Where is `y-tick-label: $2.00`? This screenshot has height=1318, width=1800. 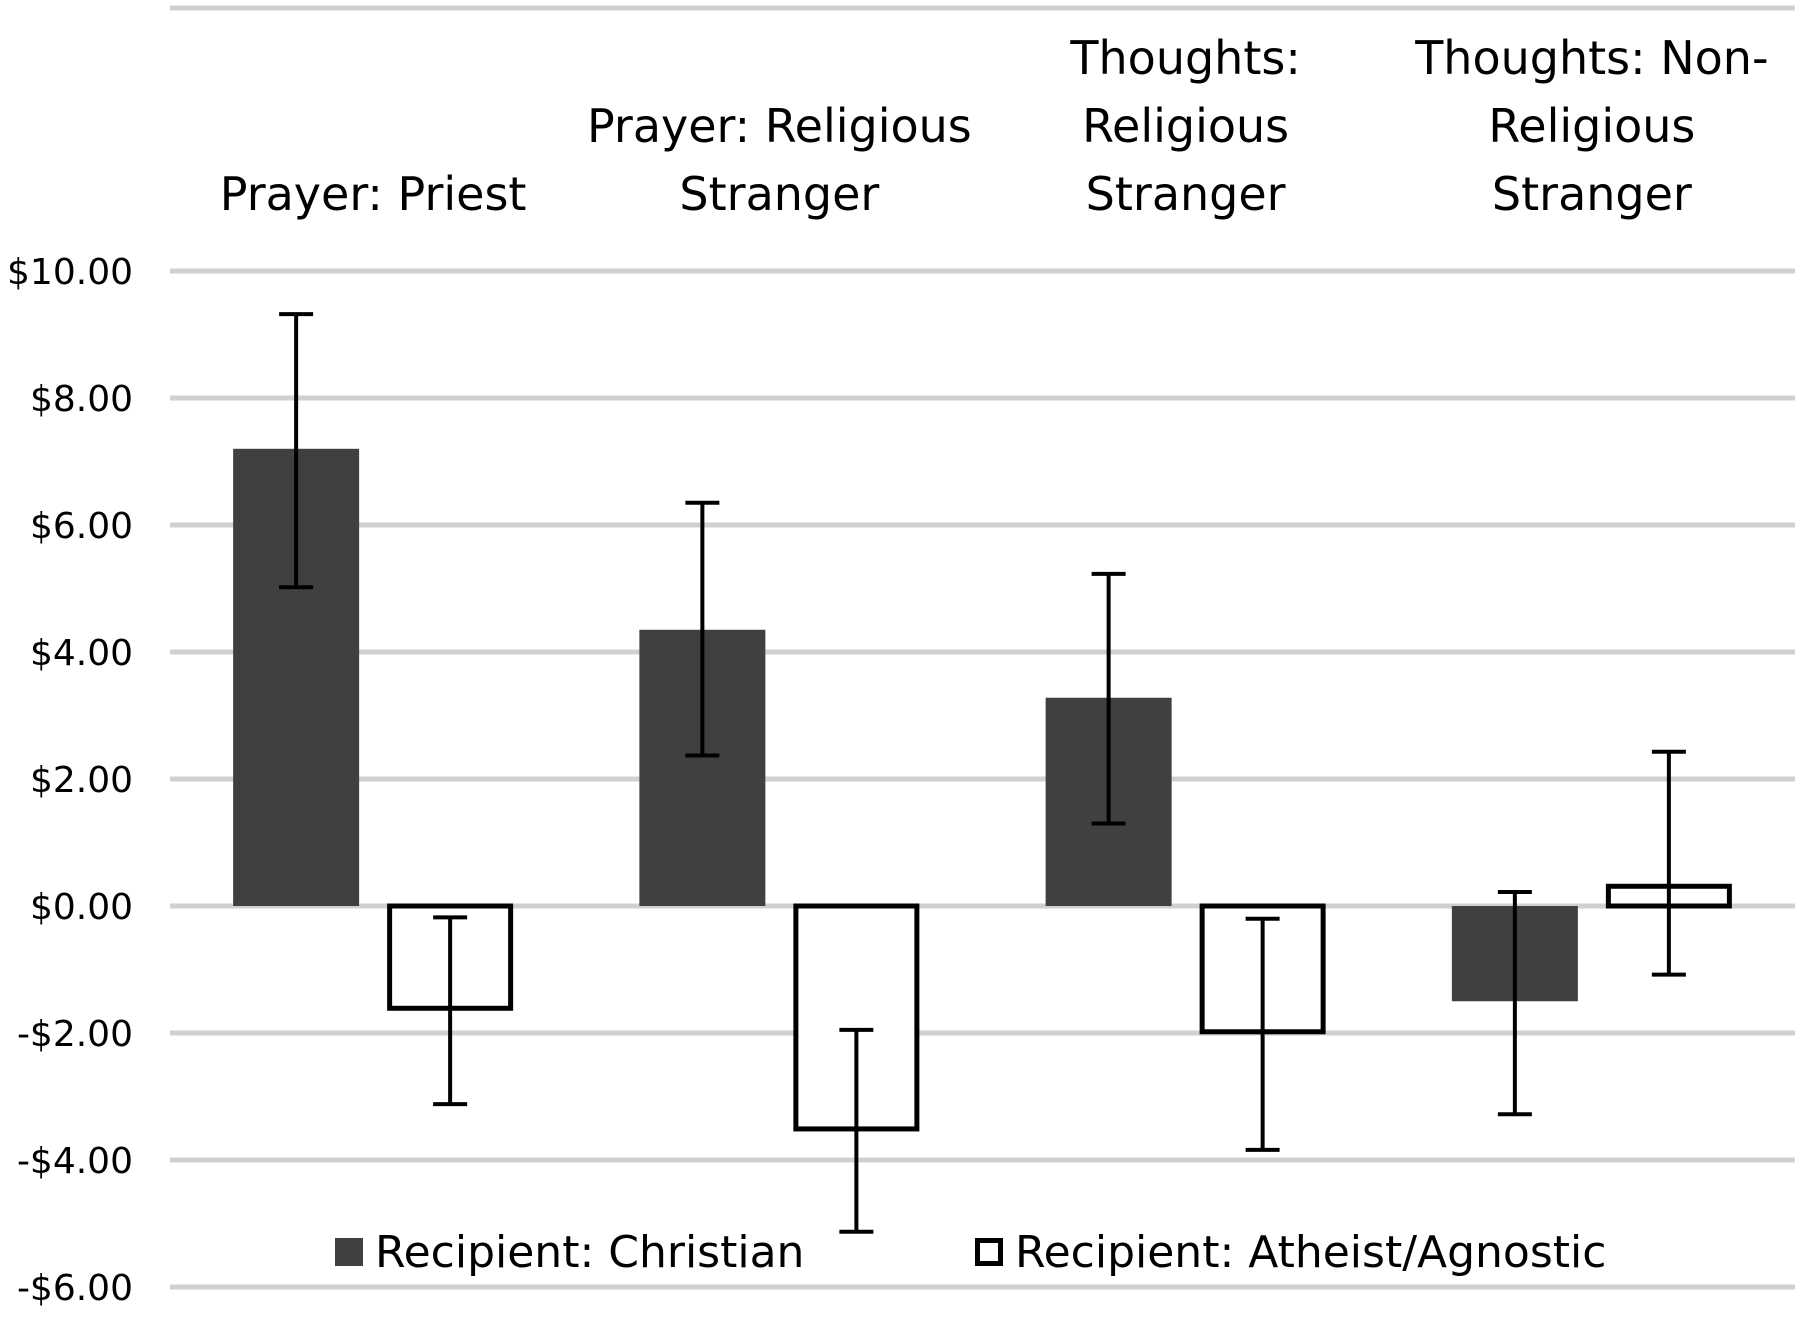
y-tick-label: $2.00 is located at coordinates (81, 780).